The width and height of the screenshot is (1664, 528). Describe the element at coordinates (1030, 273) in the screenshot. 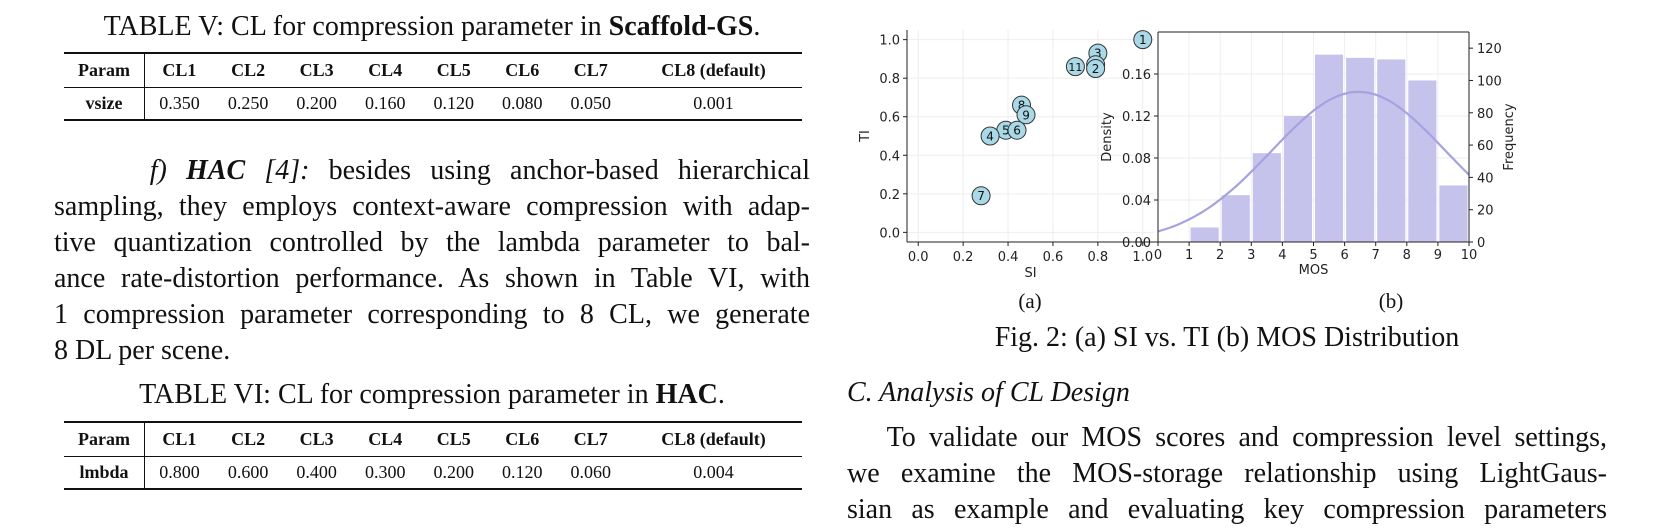

I see `scatter-x-axis-label: SI` at that location.